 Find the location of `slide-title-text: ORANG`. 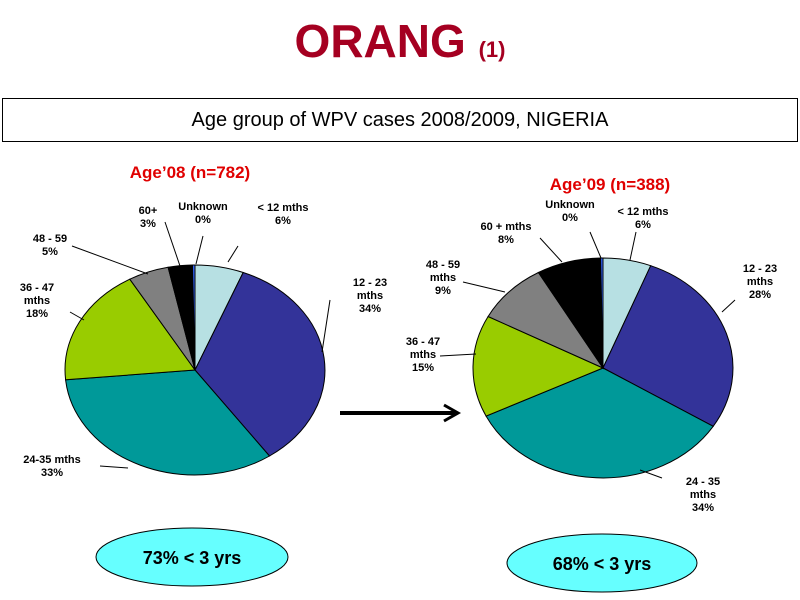

slide-title-text: ORANG is located at coordinates (380, 41).